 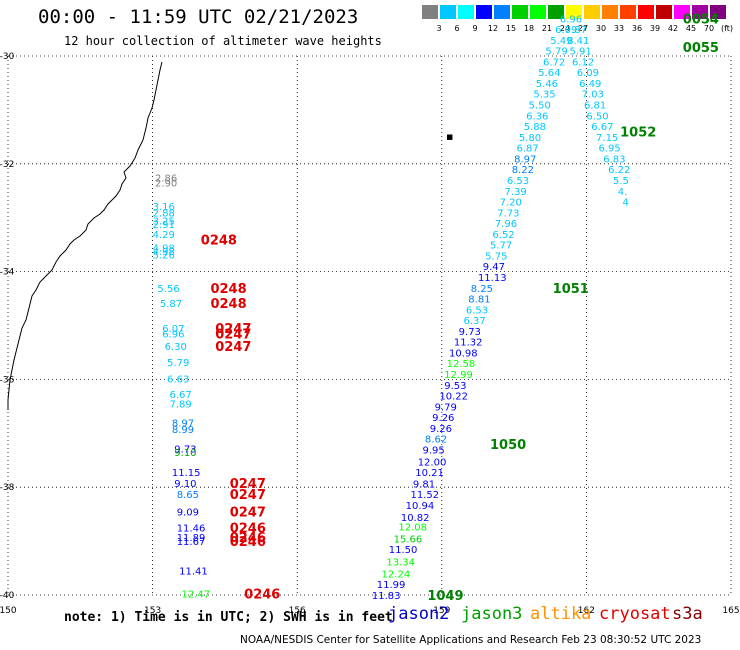 I want to click on swh-value-label: 6.95, so click(x=609, y=149).